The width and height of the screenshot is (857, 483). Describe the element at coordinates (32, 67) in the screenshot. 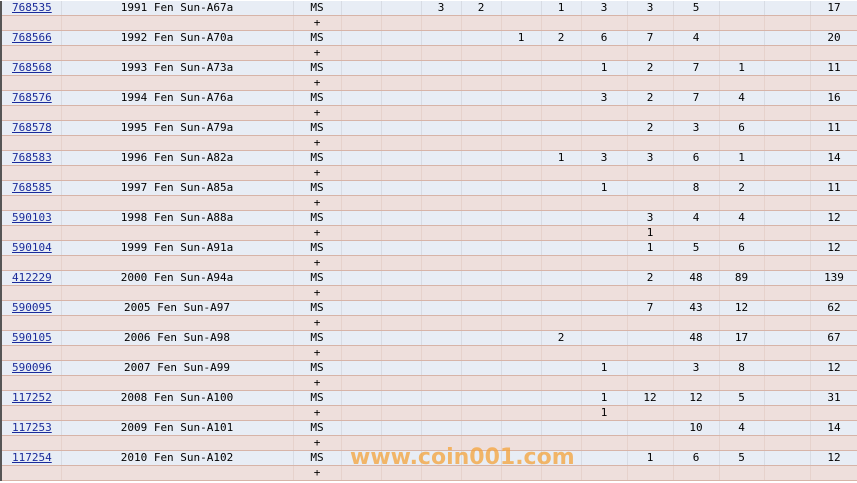

I see `coin-id-link: 768568` at that location.